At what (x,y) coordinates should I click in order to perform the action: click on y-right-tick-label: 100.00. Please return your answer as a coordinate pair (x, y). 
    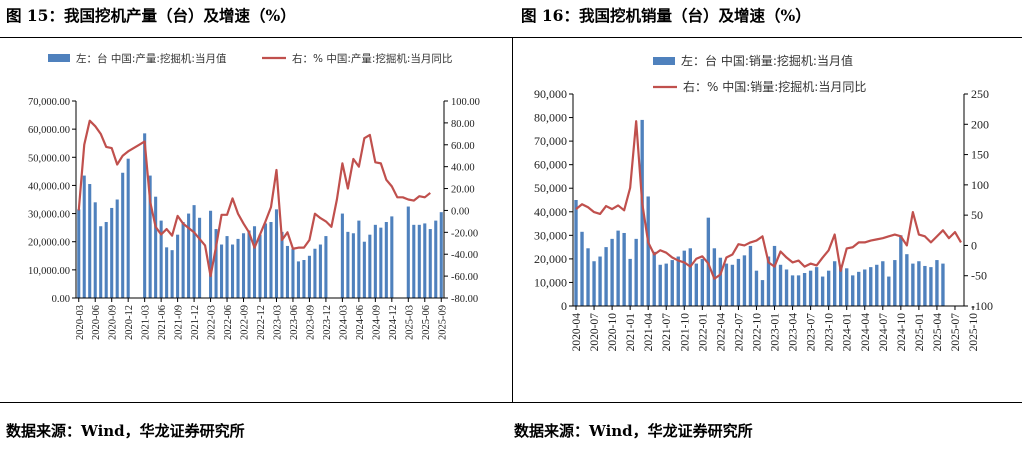
    Looking at the image, I should click on (465, 102).